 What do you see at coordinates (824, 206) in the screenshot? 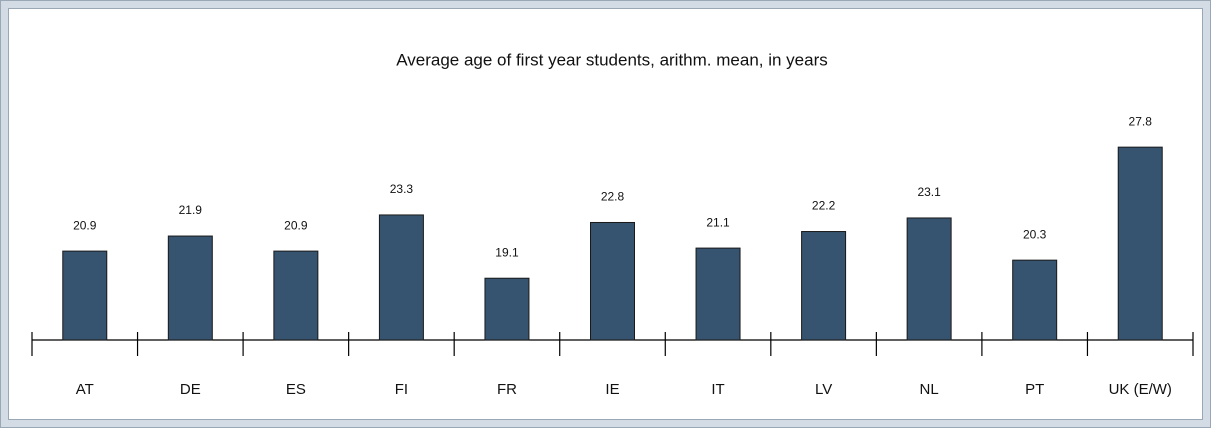
I see `value-label: 22.2` at bounding box center [824, 206].